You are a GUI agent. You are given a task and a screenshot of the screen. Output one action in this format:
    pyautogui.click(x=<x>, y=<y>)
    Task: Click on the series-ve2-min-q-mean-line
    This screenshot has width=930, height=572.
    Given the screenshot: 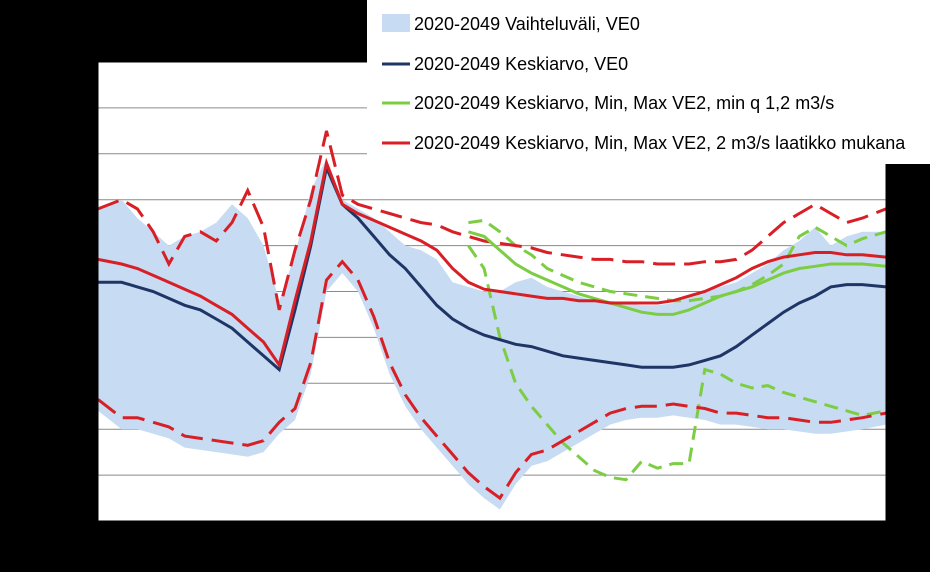 What is the action you would take?
    pyautogui.click(x=677, y=273)
    